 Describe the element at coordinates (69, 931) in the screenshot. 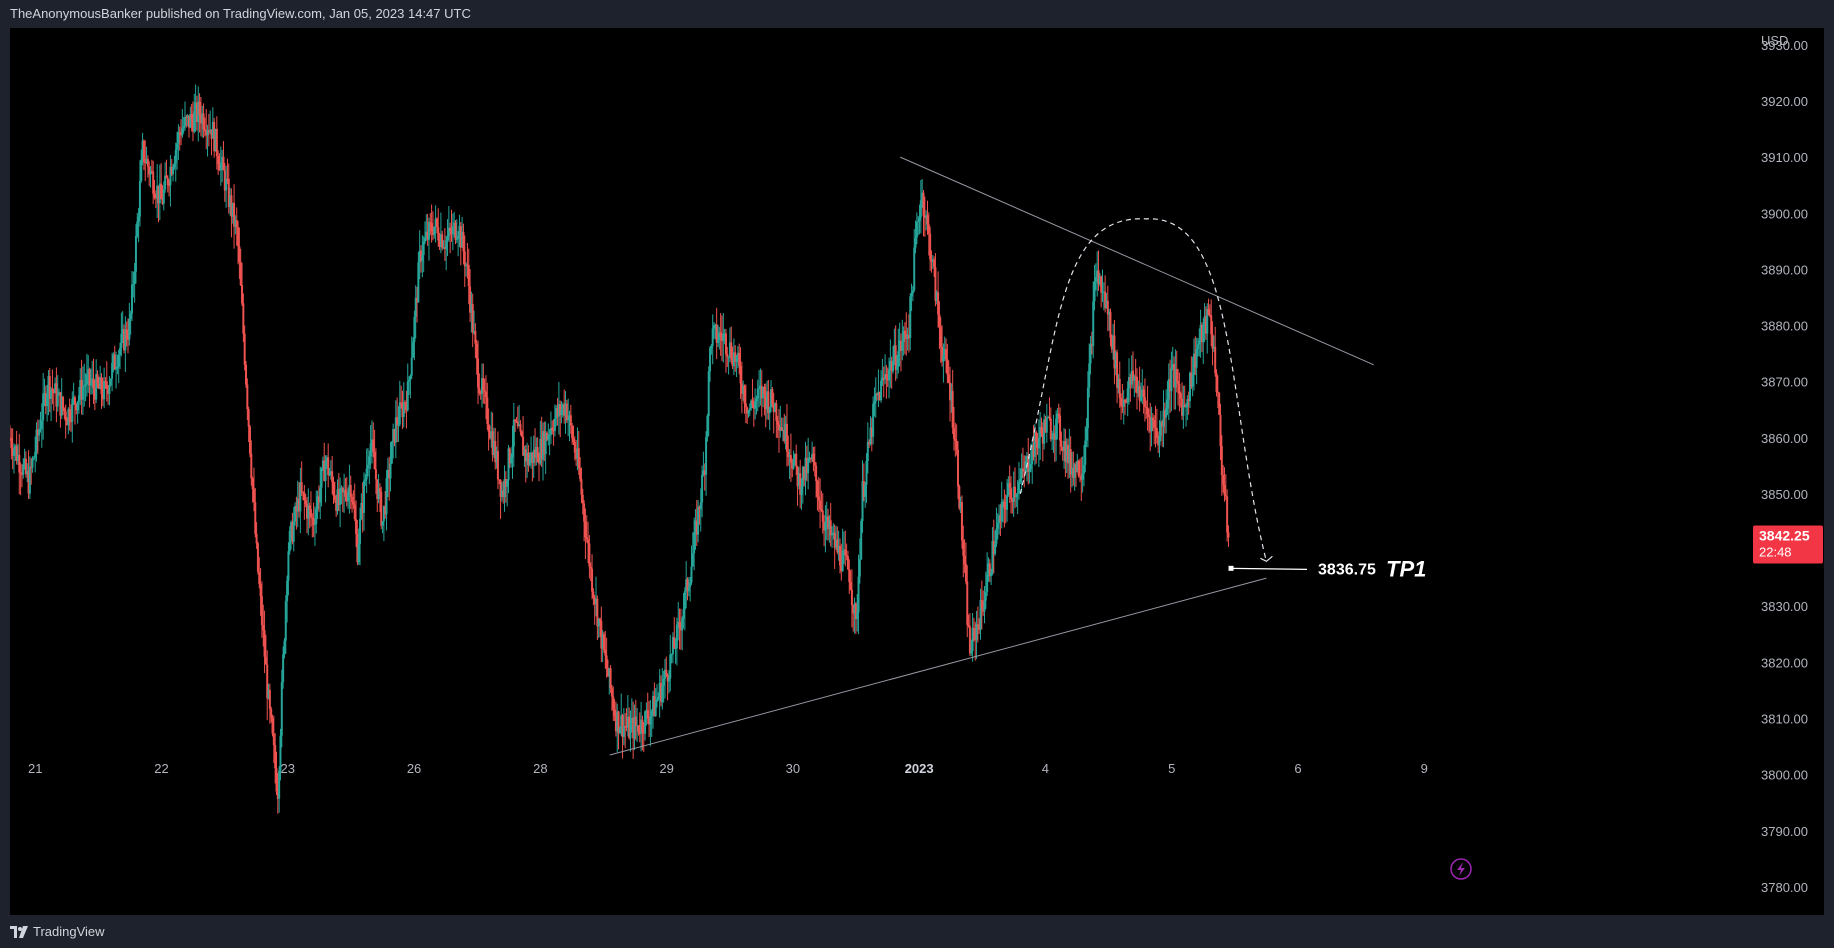

I see `footer-brand: TradingView` at that location.